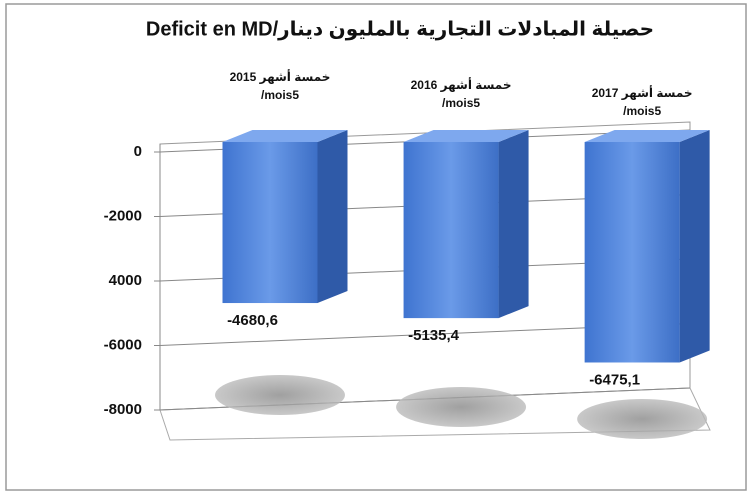  I want to click on value-label: -4680,6, so click(252, 320).